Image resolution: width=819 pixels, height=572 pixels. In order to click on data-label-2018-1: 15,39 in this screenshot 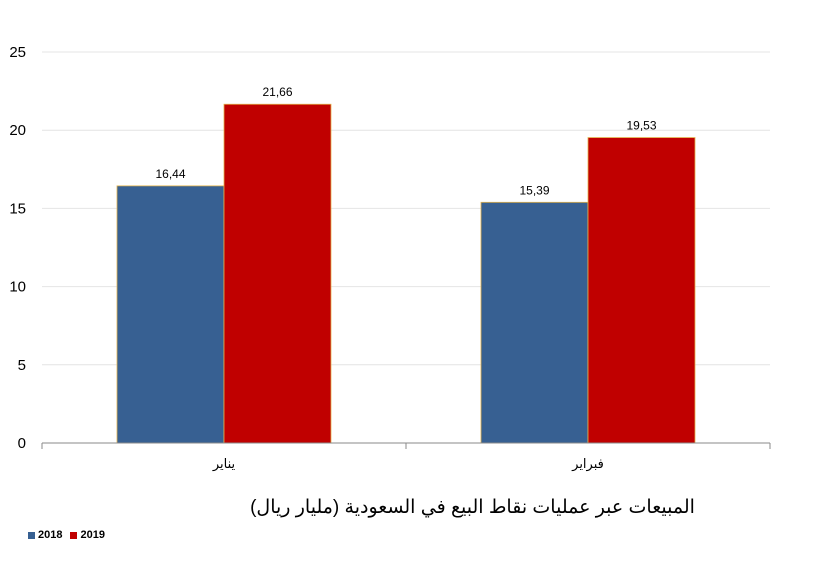, I will do `click(534, 190)`.